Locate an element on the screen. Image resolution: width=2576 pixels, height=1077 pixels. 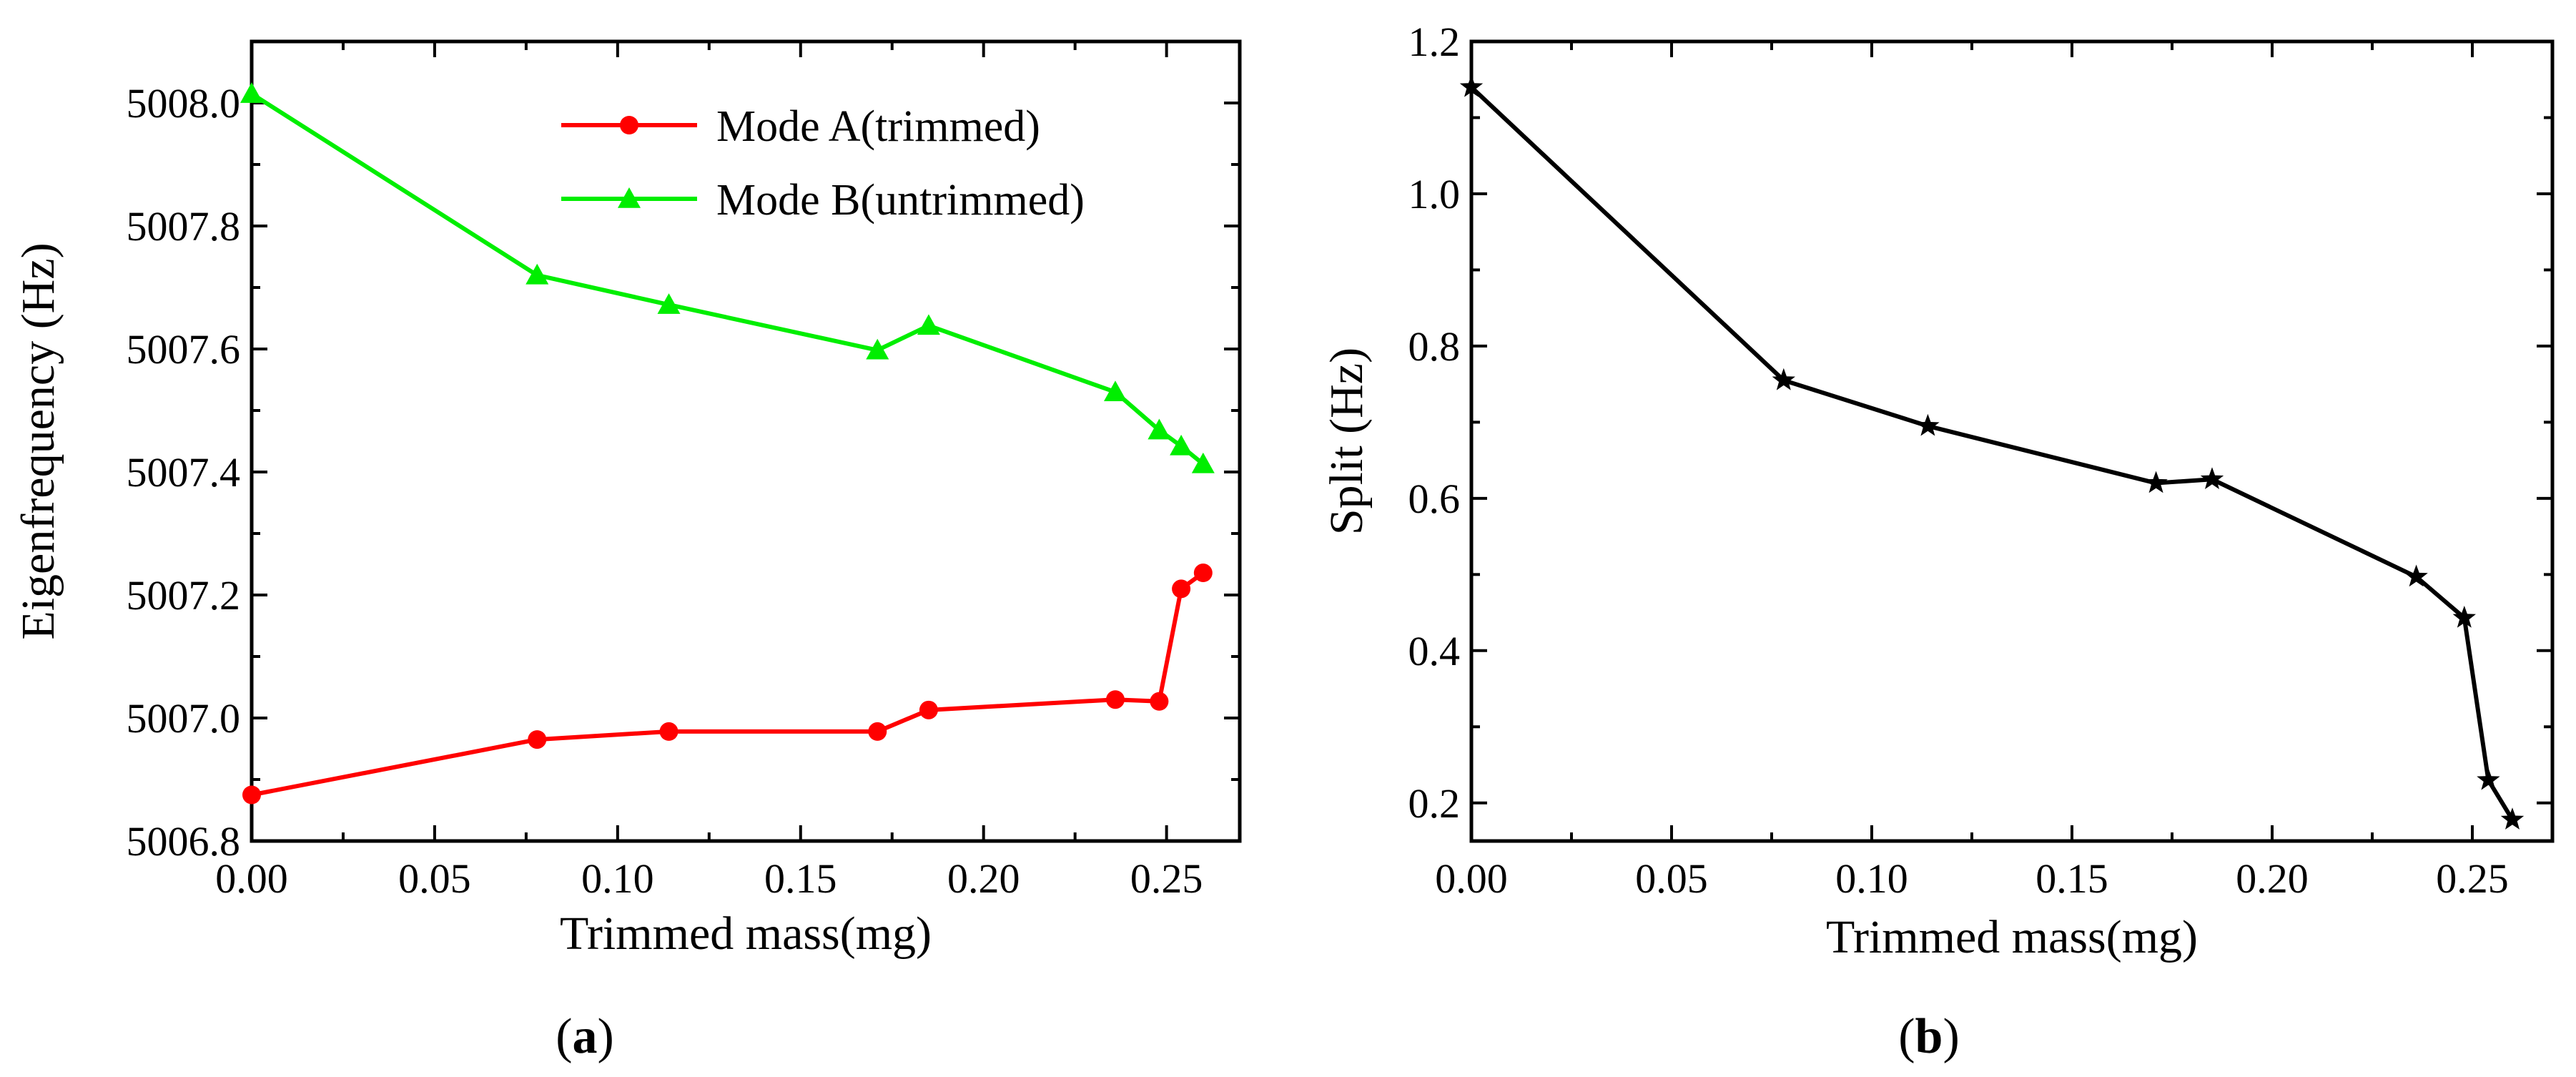
panel-b-y-tick-label: 0.6 is located at coordinates (1434, 499).